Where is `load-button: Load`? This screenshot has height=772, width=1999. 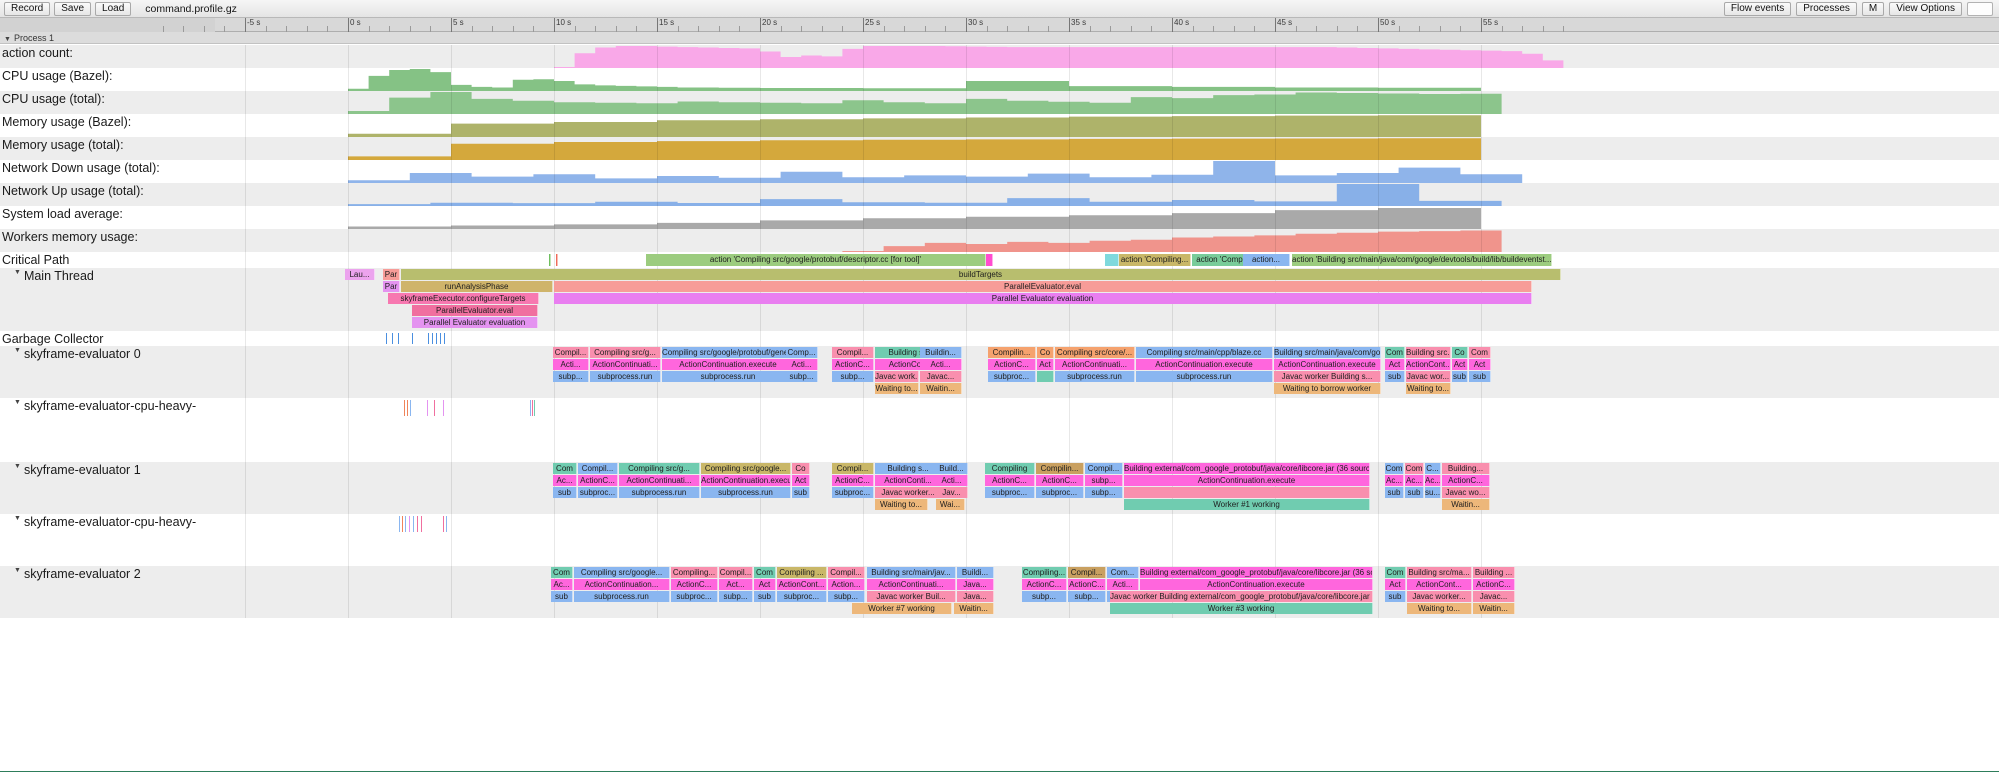
load-button: Load is located at coordinates (113, 8).